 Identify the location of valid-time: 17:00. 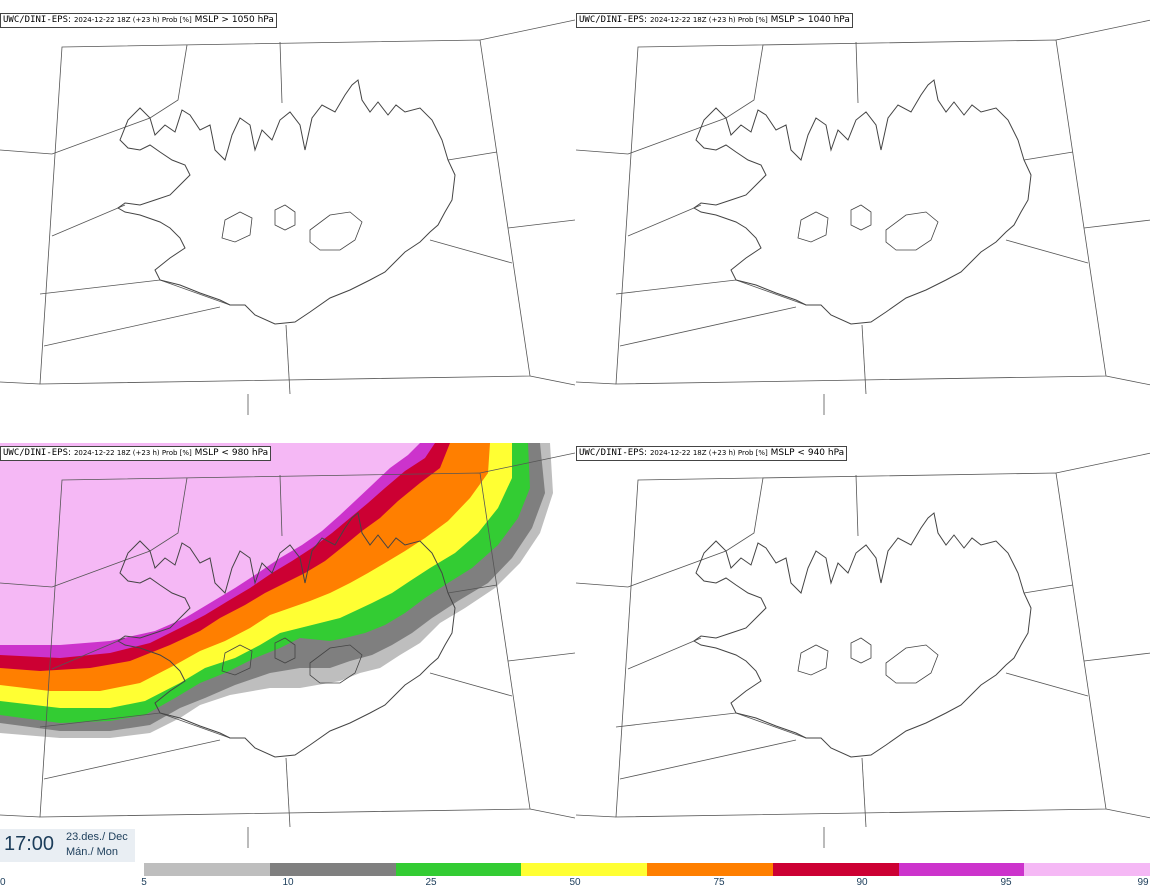
(29, 844).